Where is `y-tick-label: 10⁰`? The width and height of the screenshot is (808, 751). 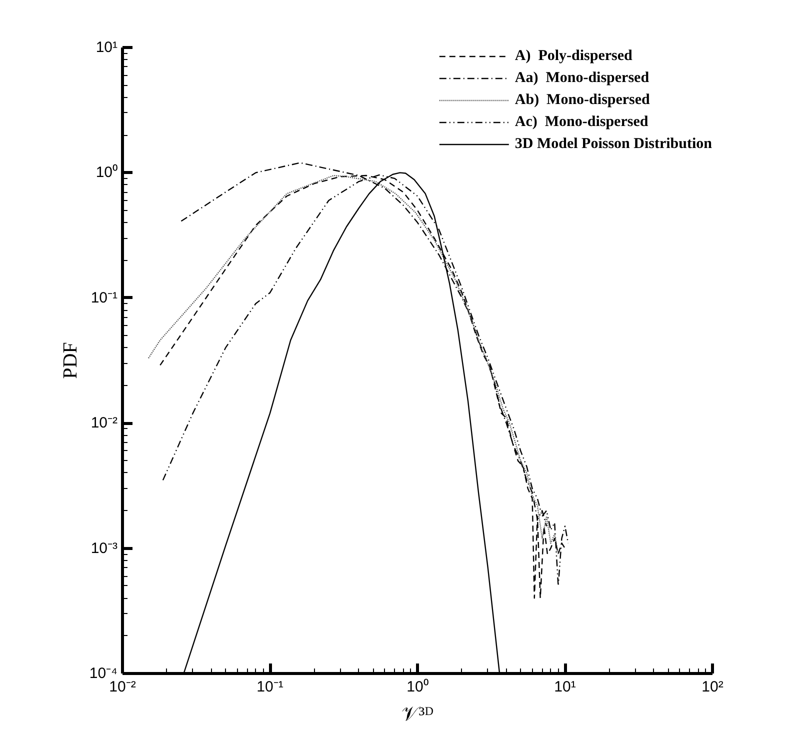 y-tick-label: 10⁰ is located at coordinates (107, 173).